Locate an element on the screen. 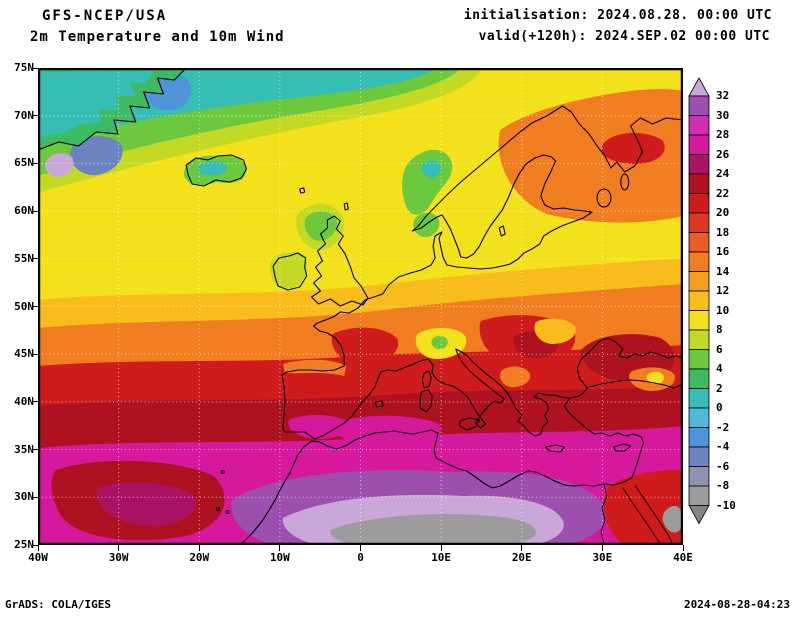  lon-tick-label: 40E is located at coordinates (683, 557).